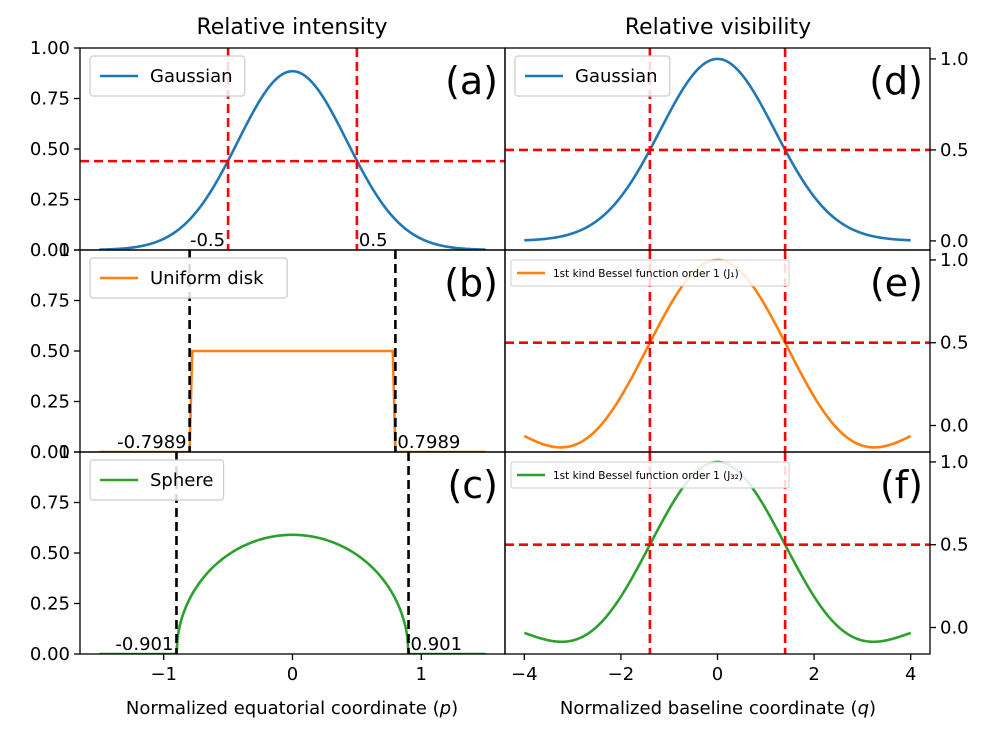 This screenshot has width=997, height=738. Describe the element at coordinates (373, 240) in the screenshot. I see `vline-label-a-1: 0.5` at that location.